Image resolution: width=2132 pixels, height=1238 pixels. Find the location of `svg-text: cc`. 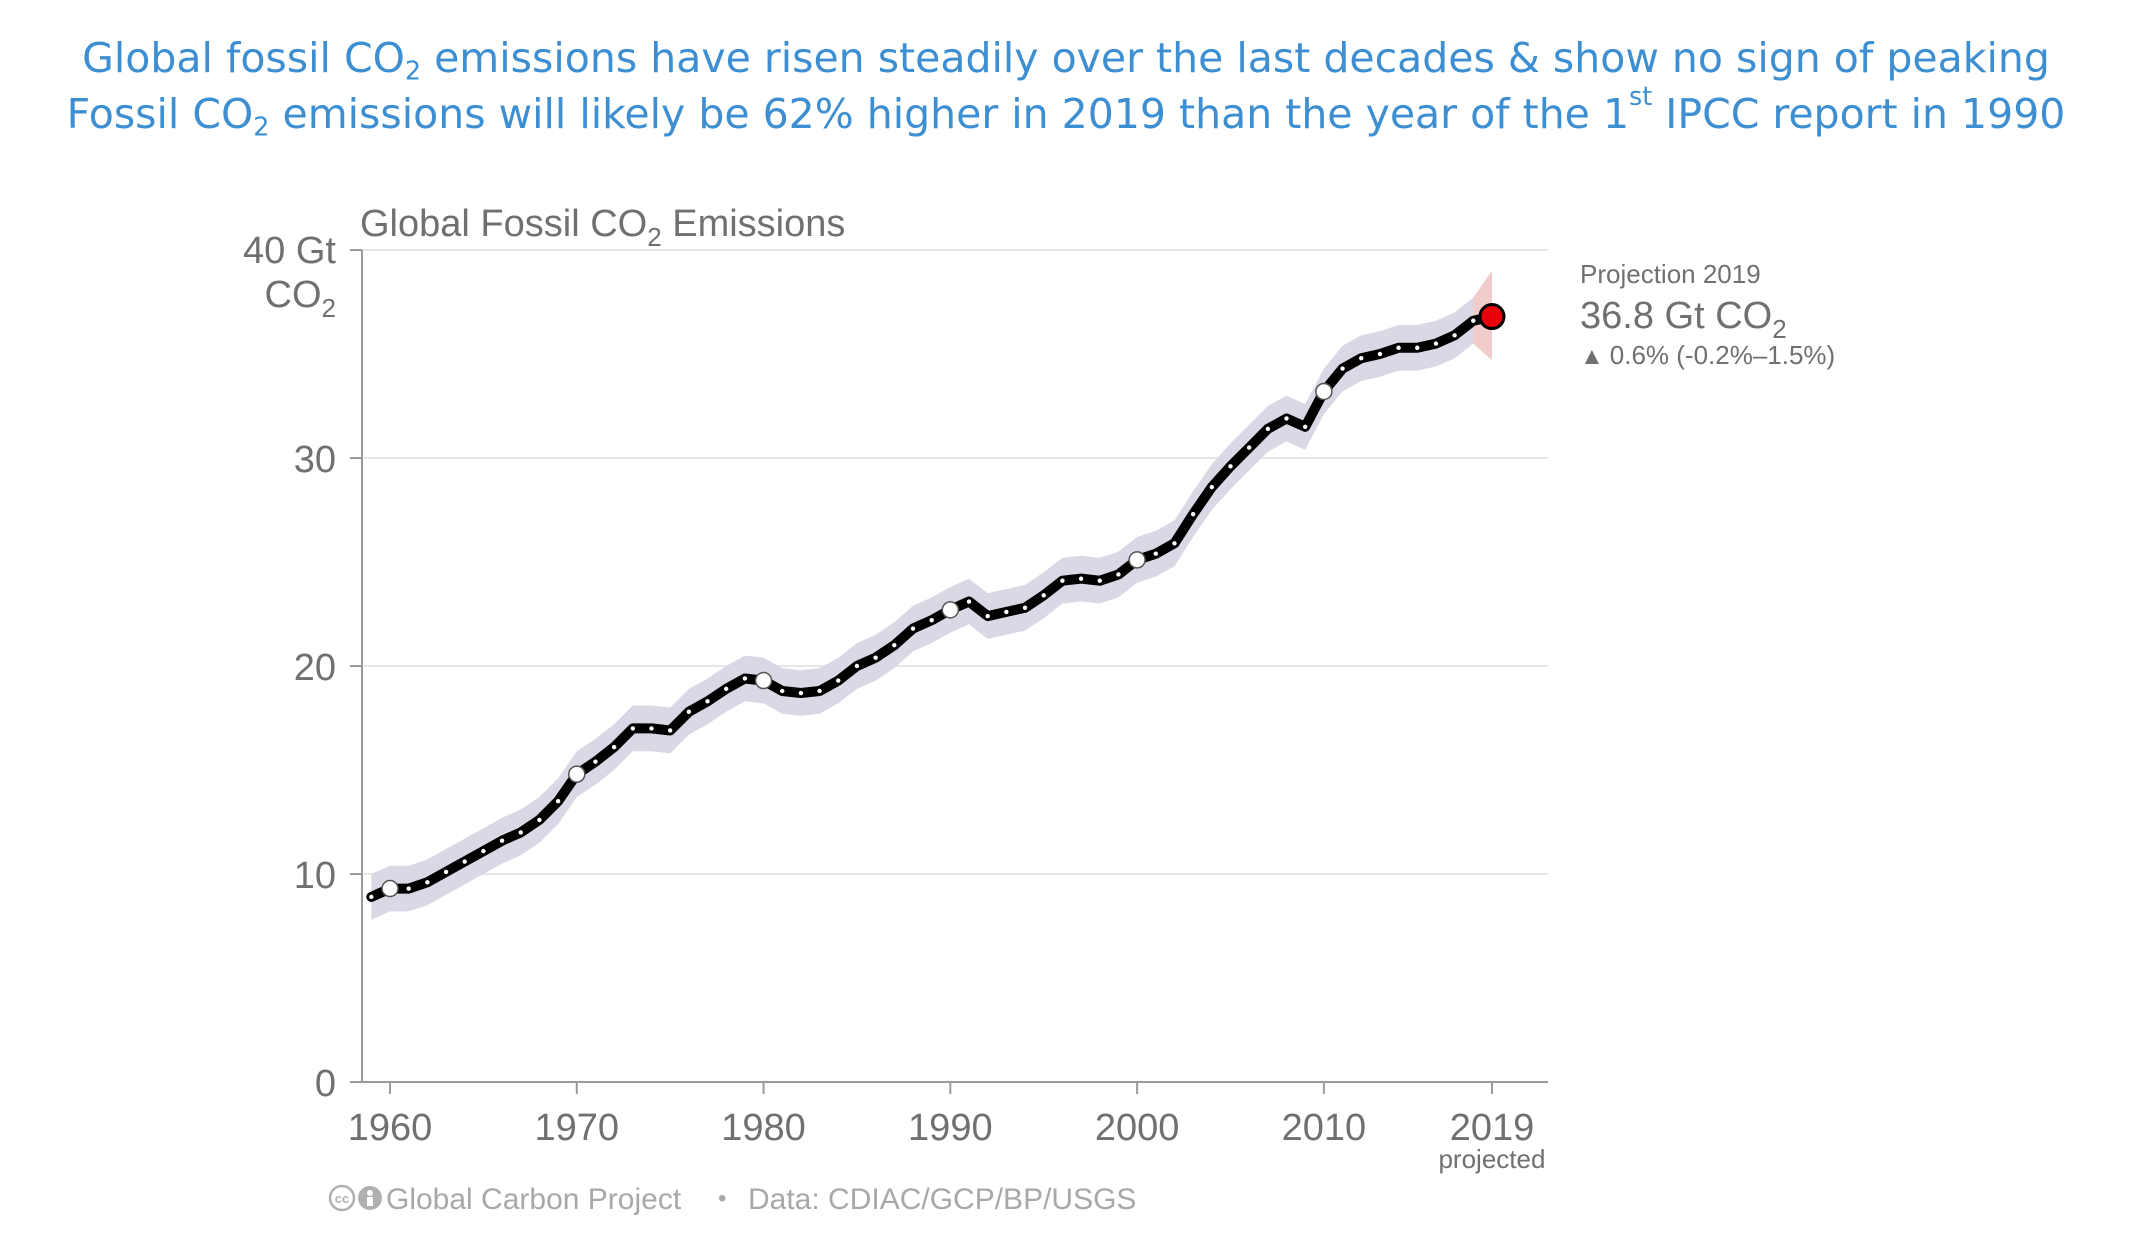

svg-text: cc is located at coordinates (342, 1198).